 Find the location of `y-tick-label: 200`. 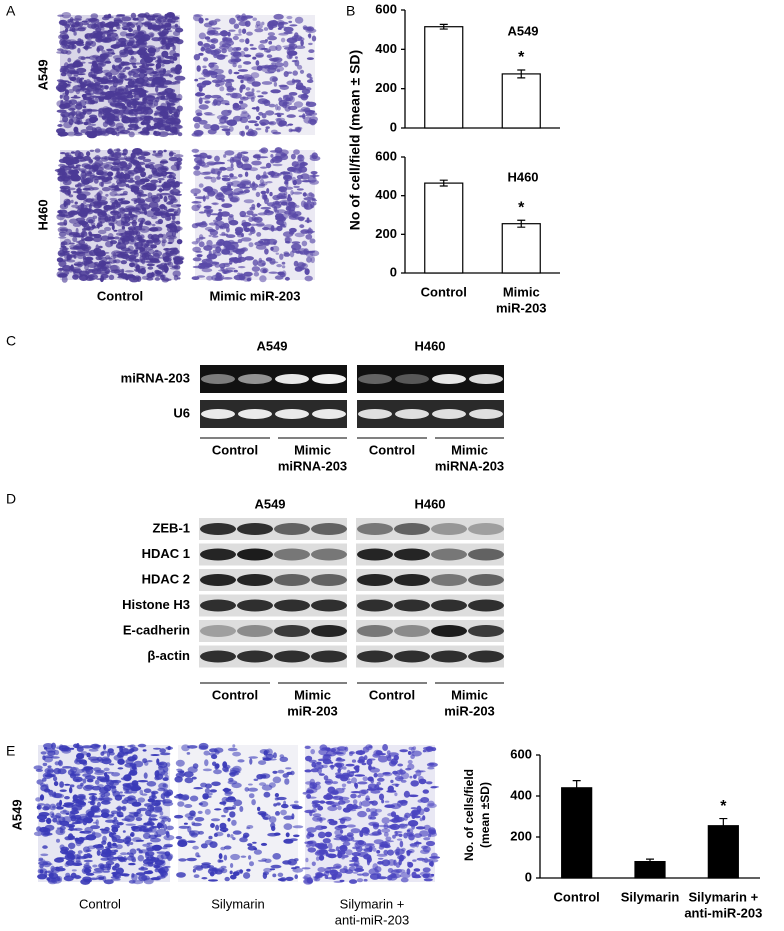

y-tick-label: 200 is located at coordinates (386, 233).